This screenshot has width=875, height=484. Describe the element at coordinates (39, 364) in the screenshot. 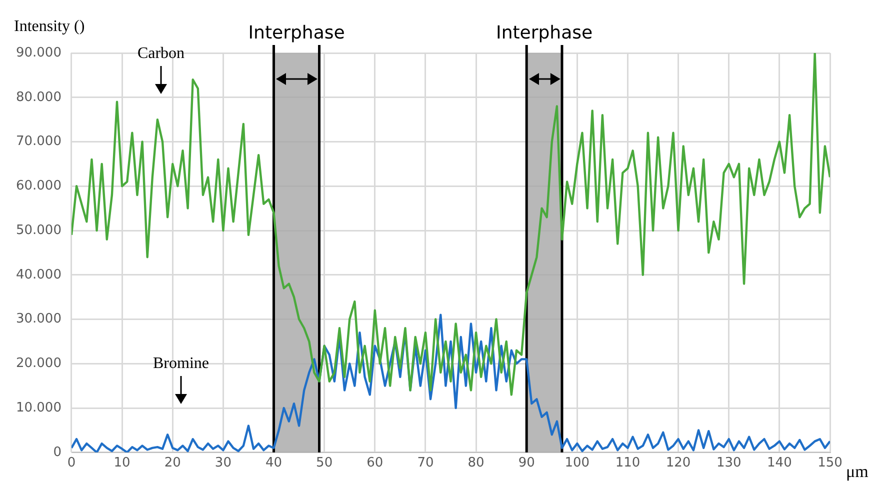

I see `y-tick-label: 20.000` at that location.